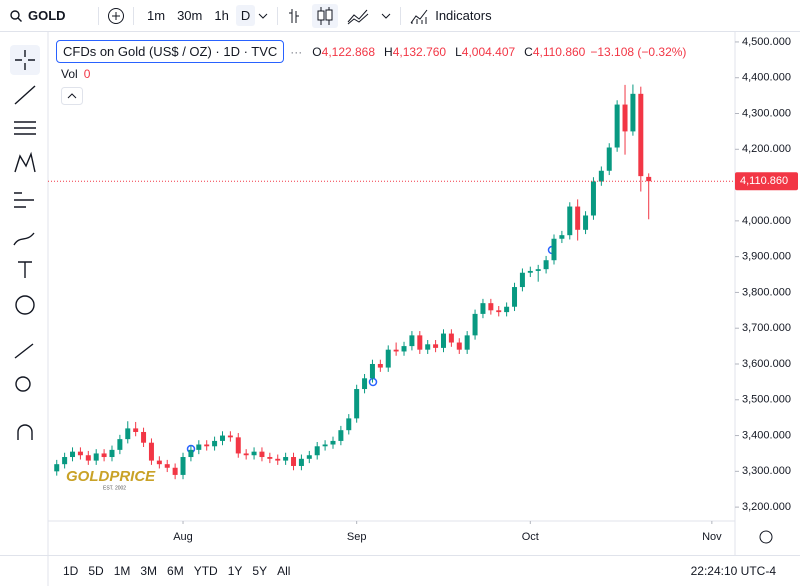 The width and height of the screenshot is (800, 586). Describe the element at coordinates (766, 400) in the screenshot. I see `y-tick-label: 3,500.000` at that location.